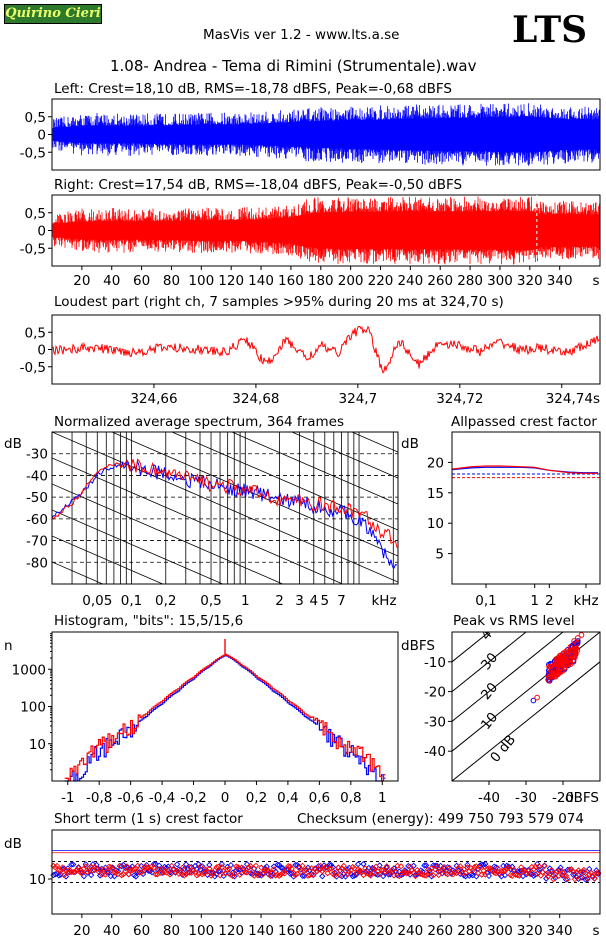 This screenshot has height=946, width=606. Describe the element at coordinates (326, 134) in the screenshot. I see `left-waveform-signal` at that location.